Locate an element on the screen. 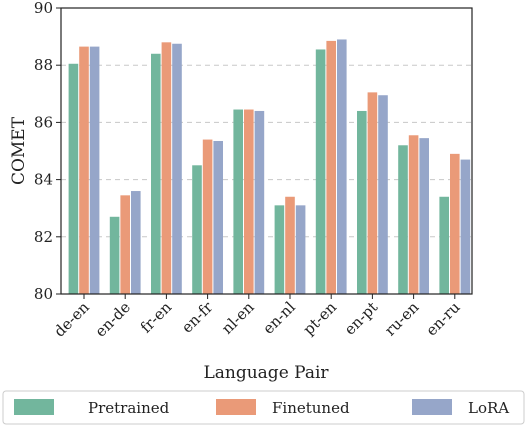 Image resolution: width=528 pixels, height=426 pixels. legend-swatch-finetuned is located at coordinates (236, 407).